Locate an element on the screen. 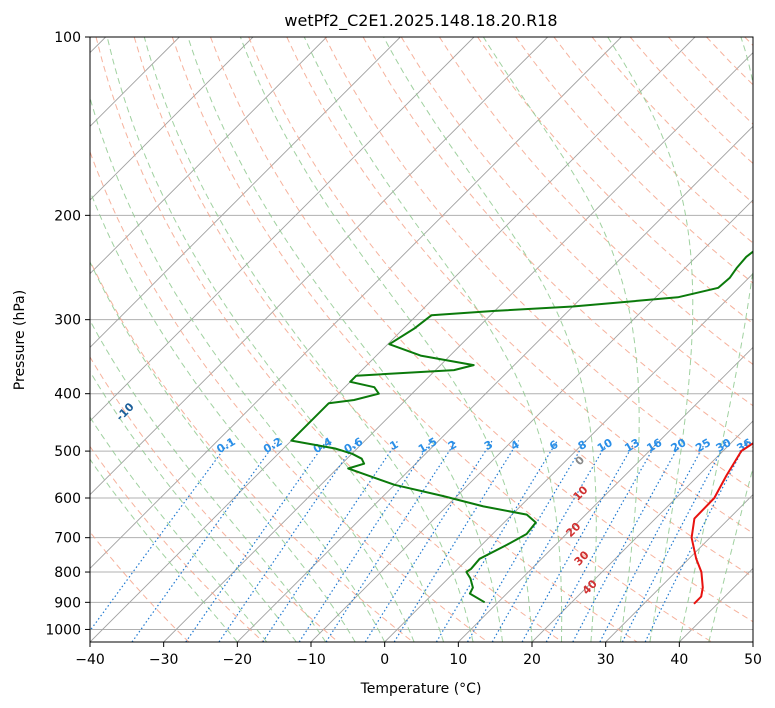 The image size is (775, 708). x-tick-label: 0 is located at coordinates (384, 660).